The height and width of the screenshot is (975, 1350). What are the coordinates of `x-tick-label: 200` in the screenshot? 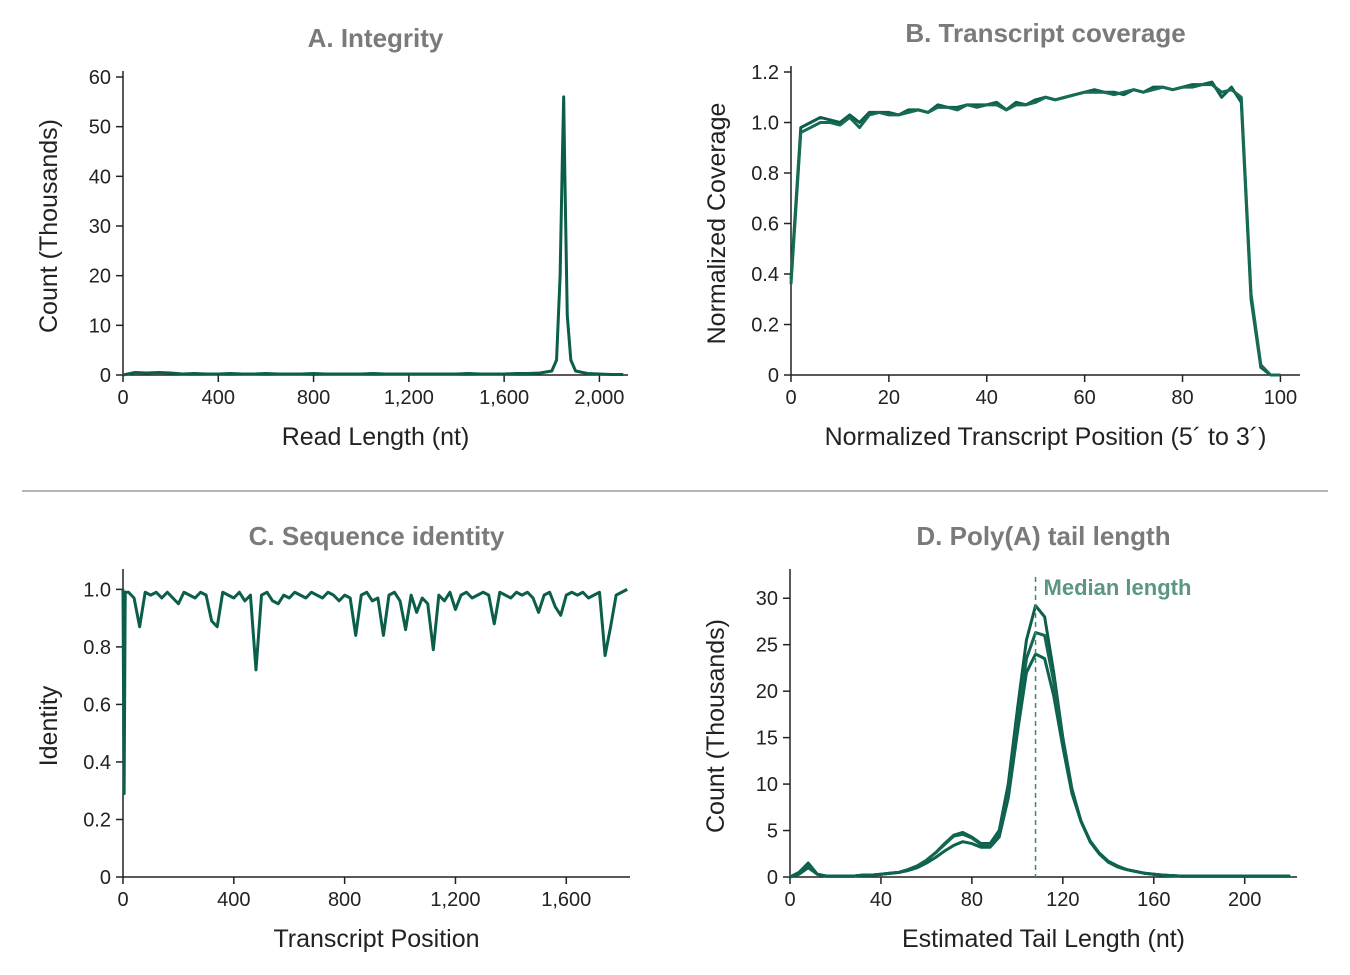 It's located at (1244, 900).